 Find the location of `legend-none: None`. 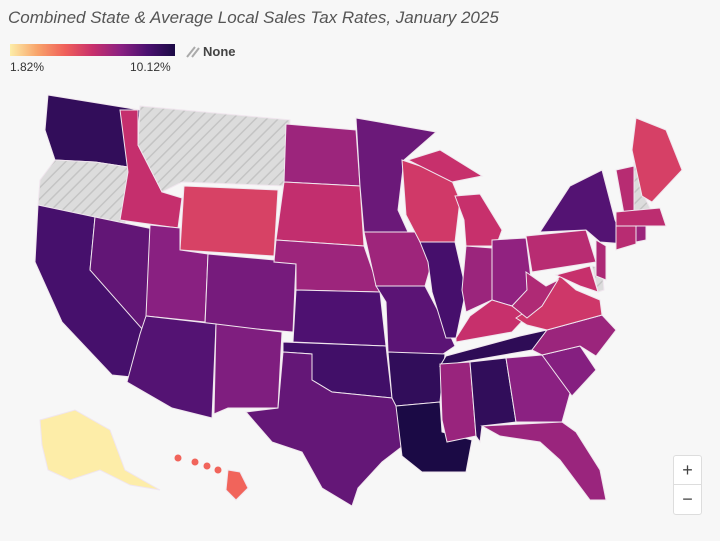

legend-none: None is located at coordinates (211, 51).